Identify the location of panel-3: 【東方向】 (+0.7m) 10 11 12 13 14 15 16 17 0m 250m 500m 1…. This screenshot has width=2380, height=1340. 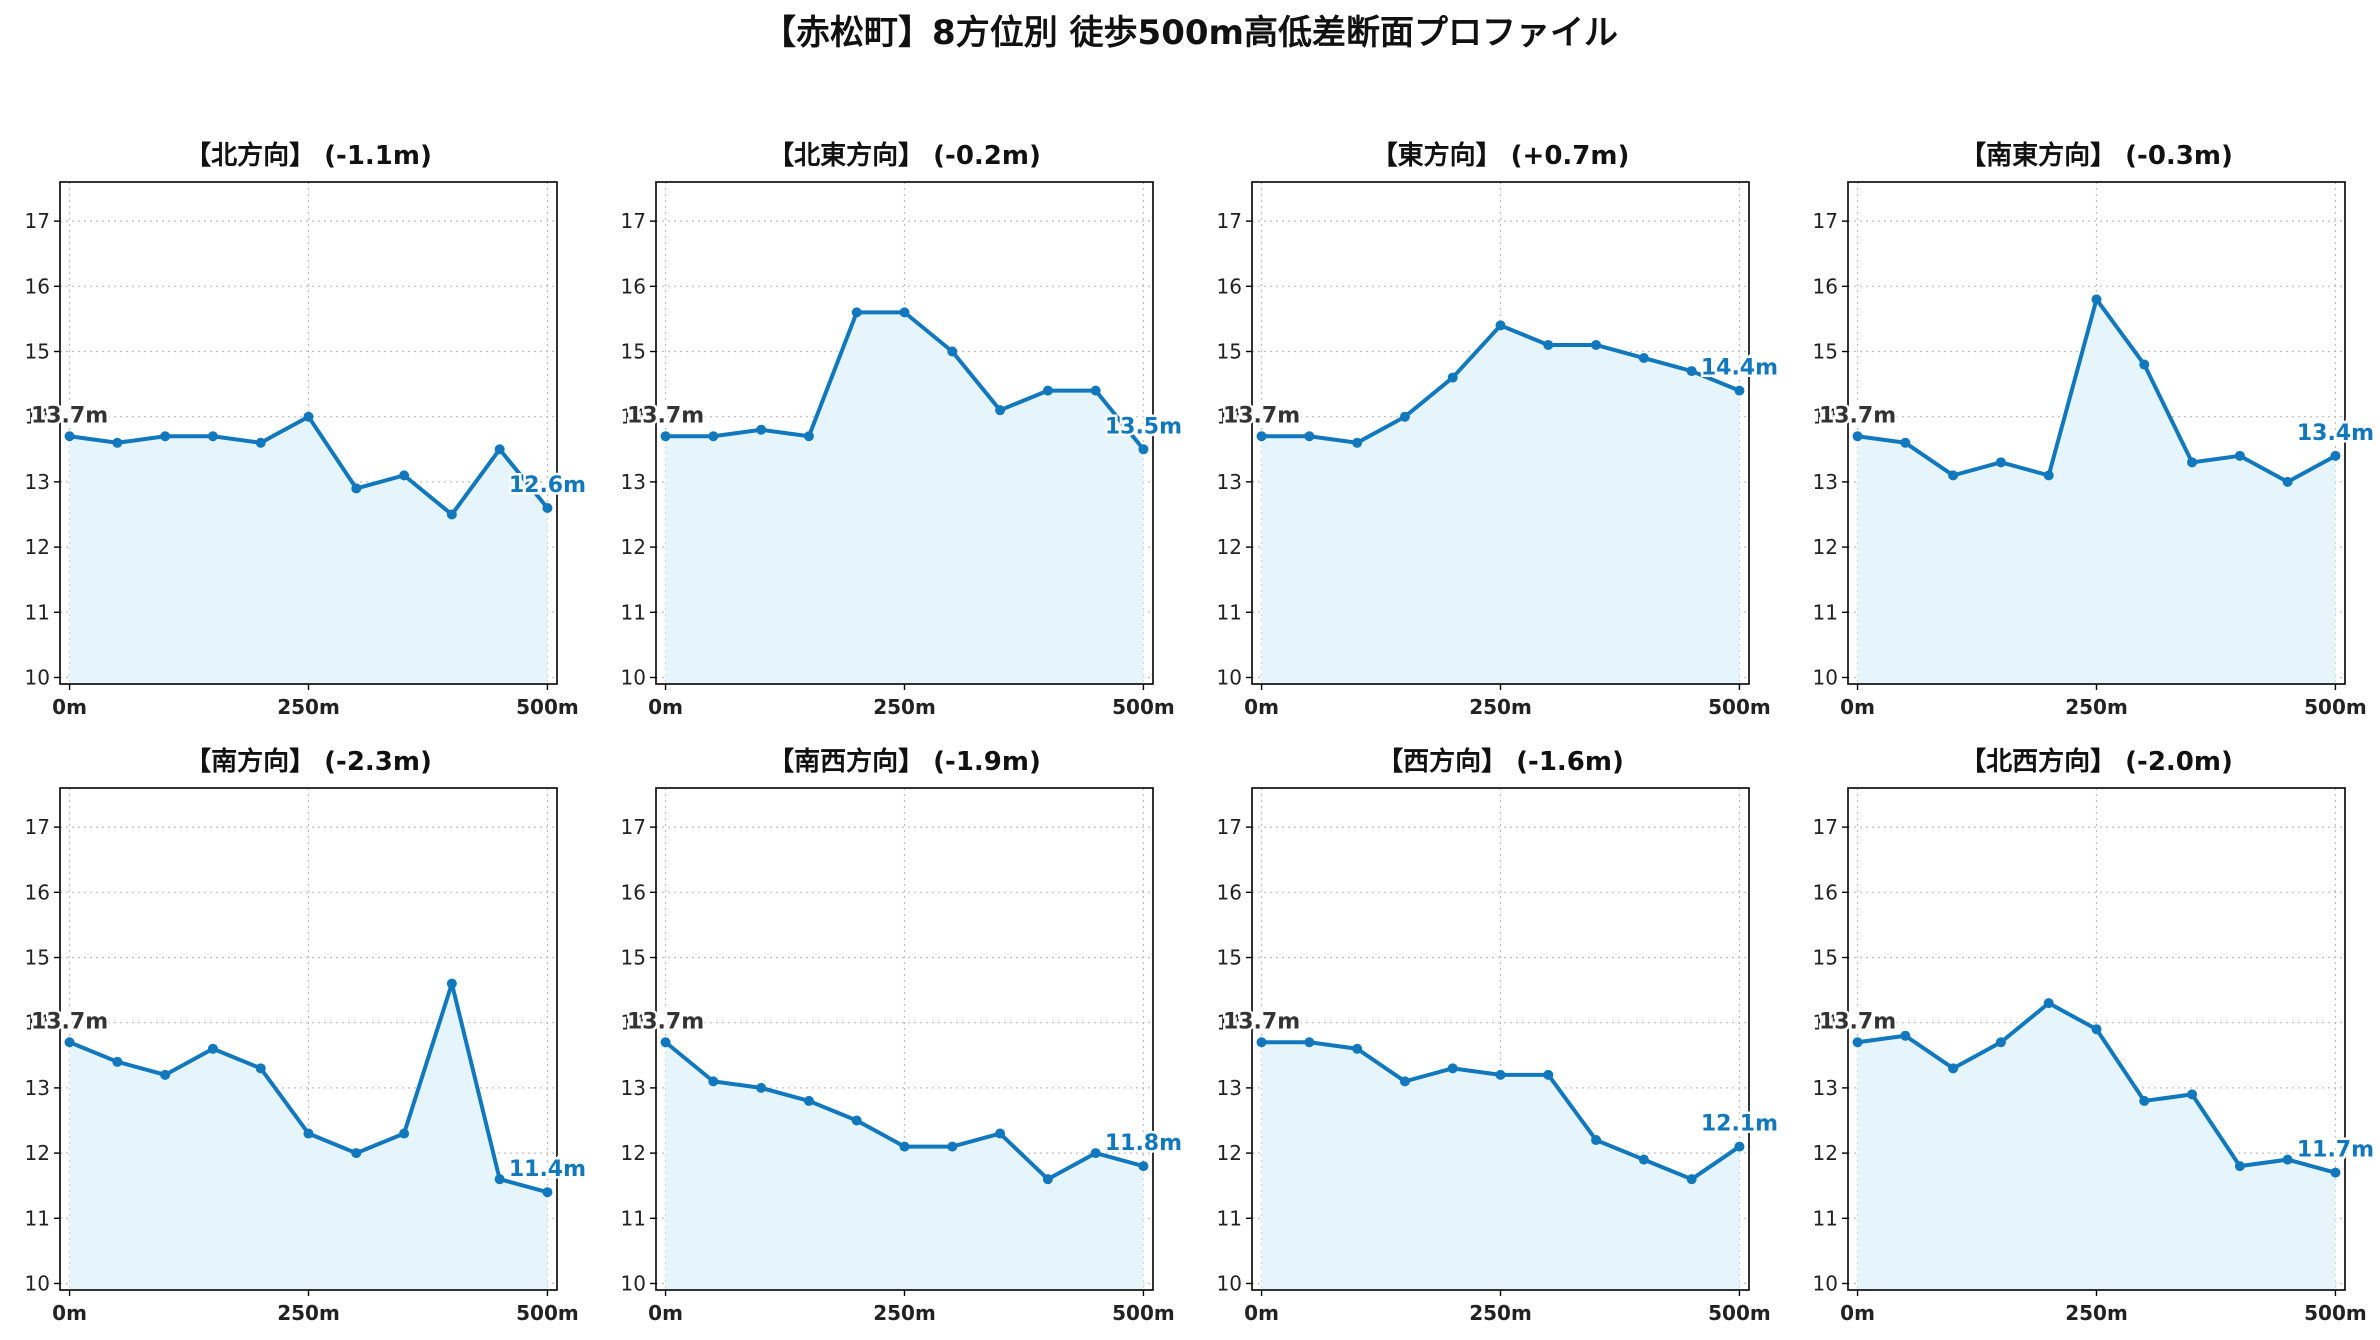
(1499, 429).